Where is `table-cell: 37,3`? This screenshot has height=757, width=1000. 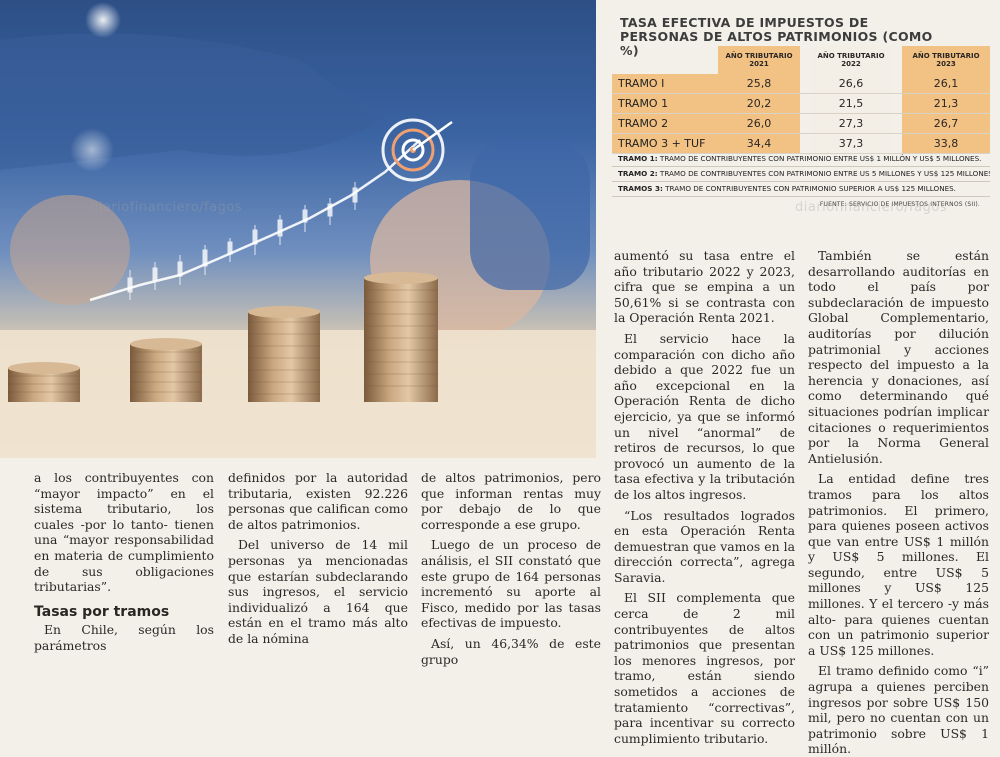
table-cell: 37,3 is located at coordinates (851, 143).